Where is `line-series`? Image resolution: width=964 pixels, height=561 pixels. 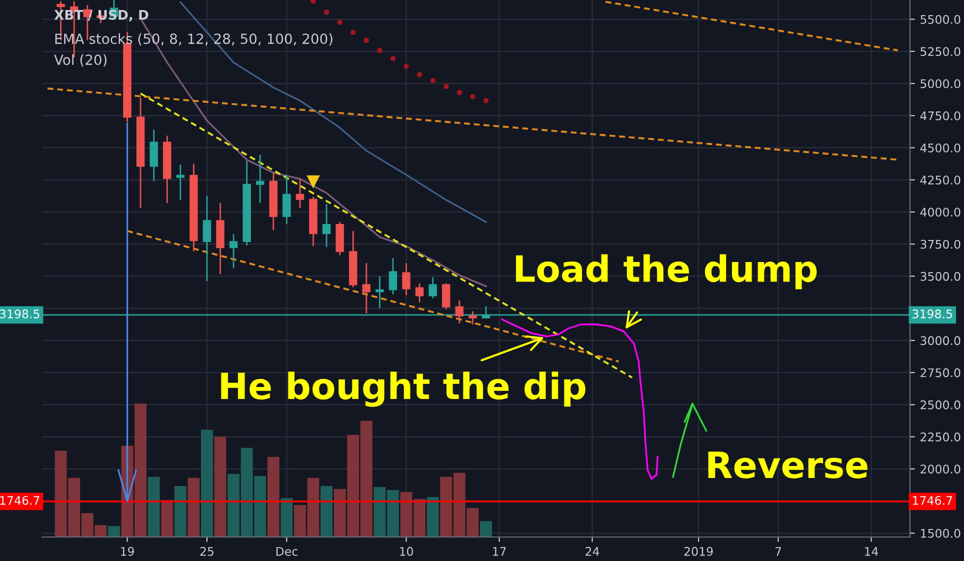 line-series is located at coordinates (333, 112).